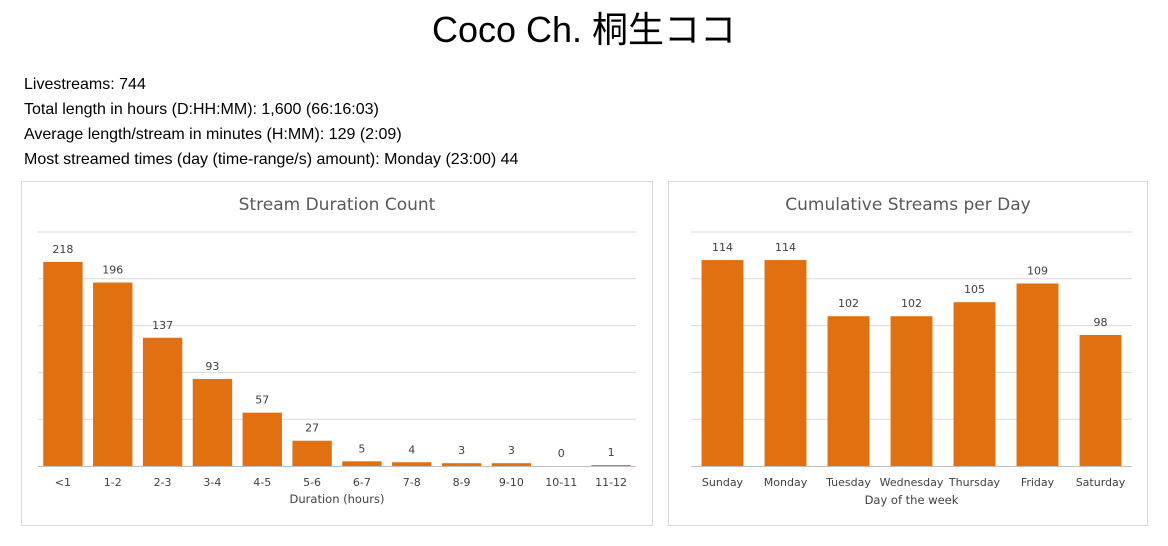 This screenshot has height=546, width=1168. I want to click on x-tick-label: Wednesday, so click(912, 482).